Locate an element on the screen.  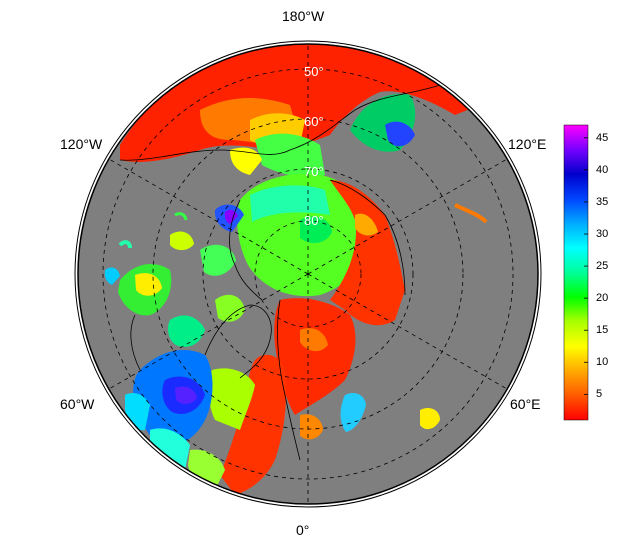
colorbar-tick-label: 10 is located at coordinates (602, 362).